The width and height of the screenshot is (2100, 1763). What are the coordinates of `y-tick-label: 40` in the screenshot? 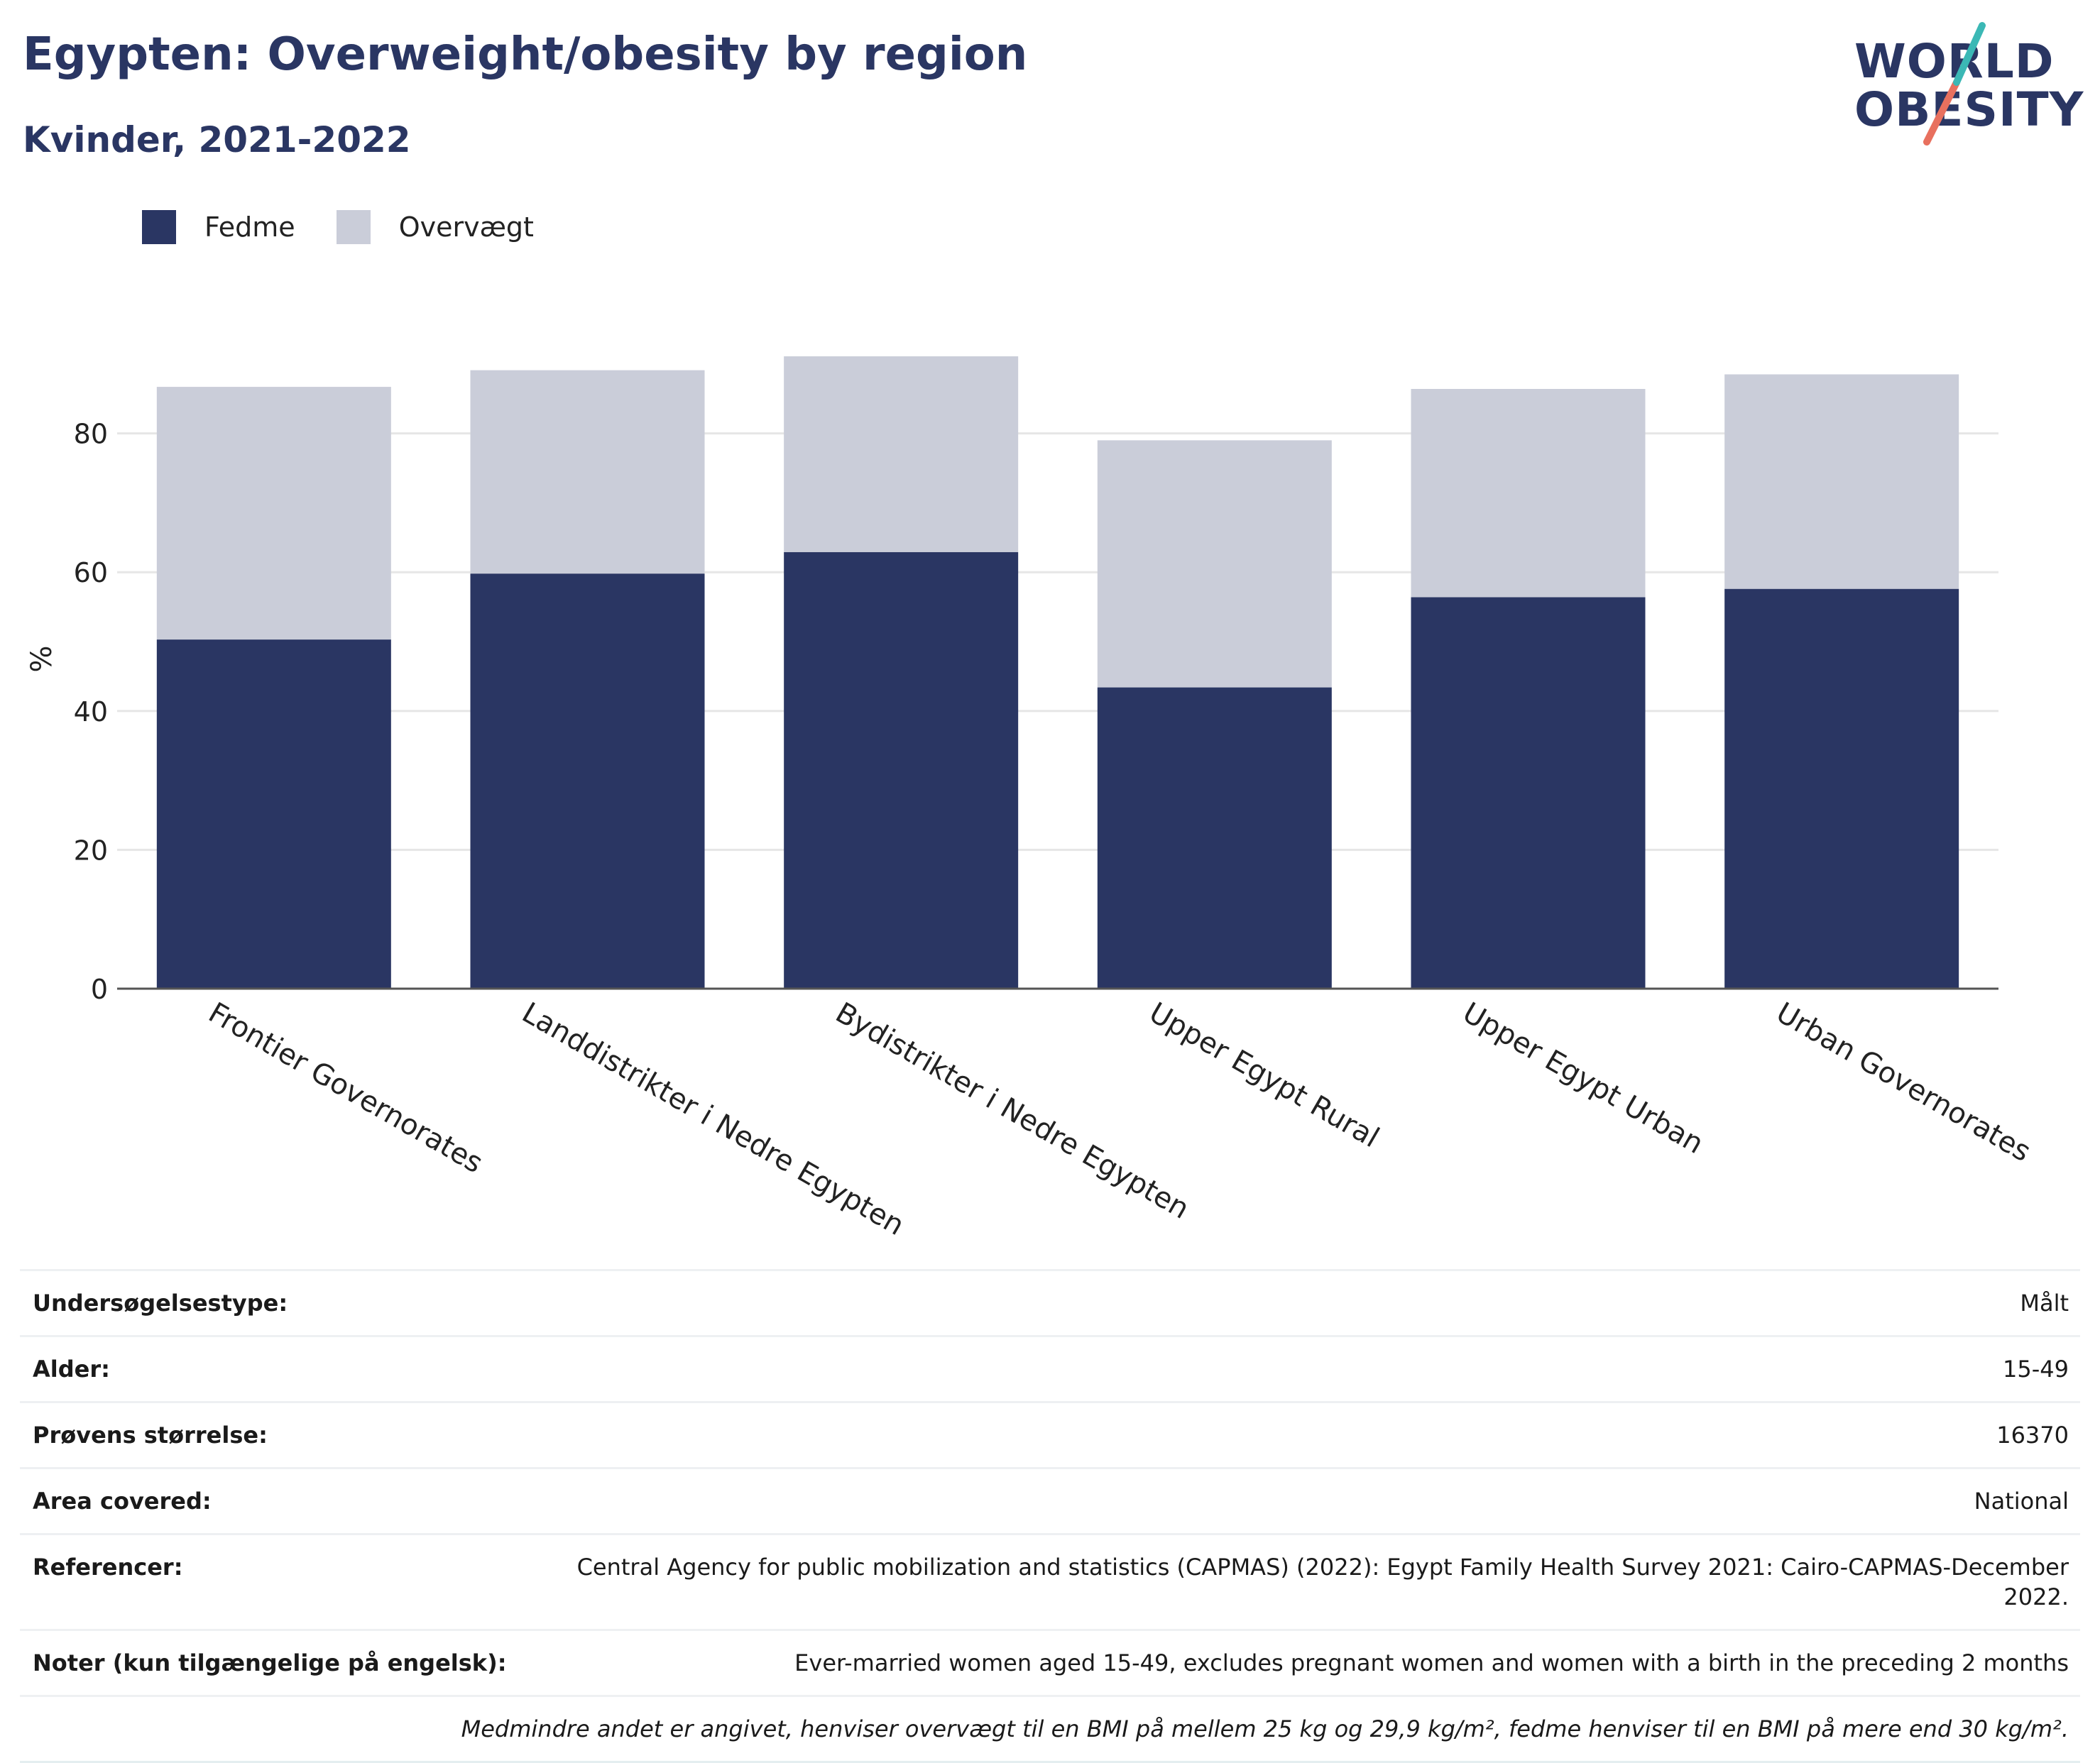 It's located at (91, 712).